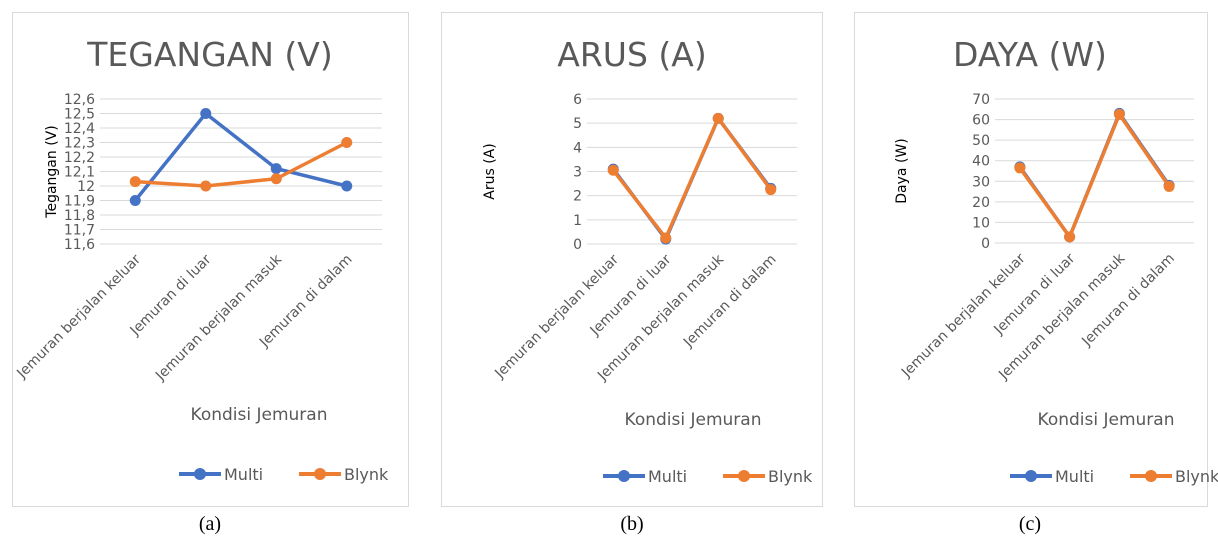 This screenshot has width=1218, height=538. Describe the element at coordinates (1030, 524) in the screenshot. I see `figure-caption: (c)` at that location.